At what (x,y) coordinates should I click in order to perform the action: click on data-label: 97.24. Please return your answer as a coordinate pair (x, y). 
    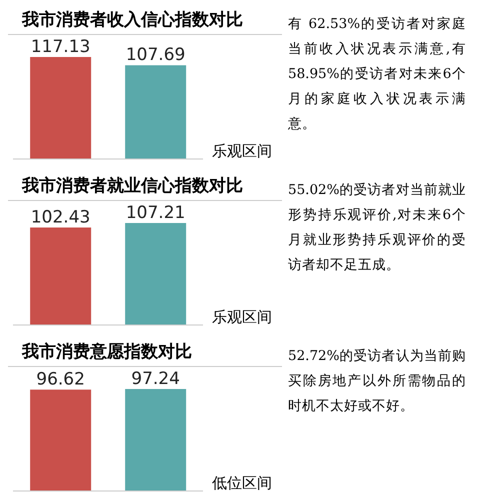
    Looking at the image, I should click on (155, 379).